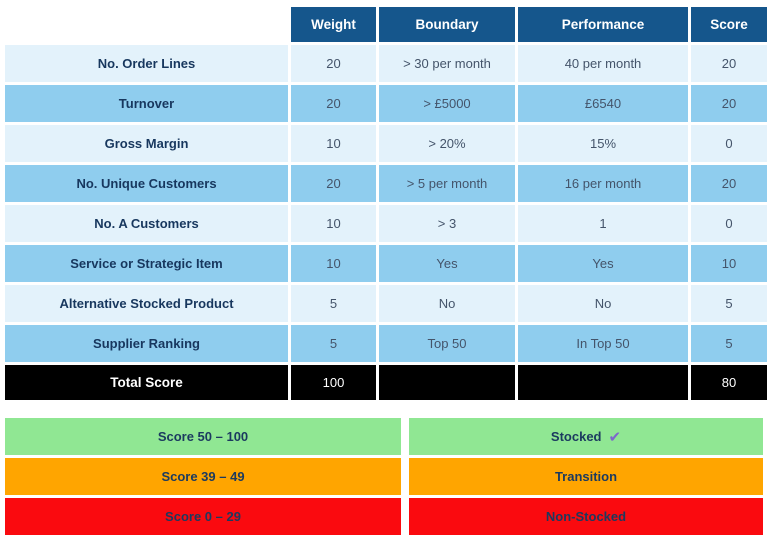  I want to click on performance-value: £6540, so click(603, 103).